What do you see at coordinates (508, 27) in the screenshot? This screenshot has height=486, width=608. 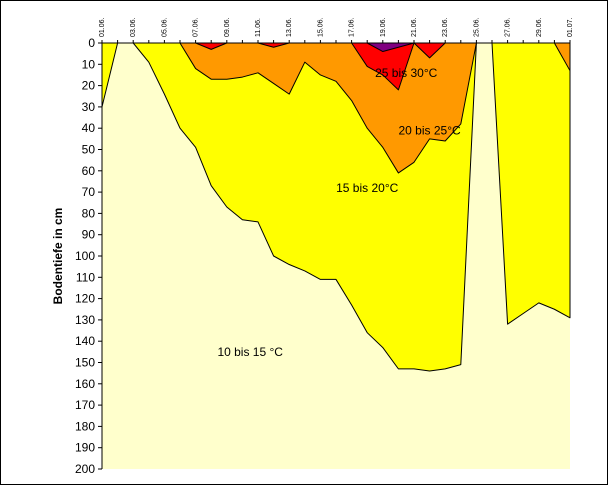 I see `x-tick-label: 27.06.` at bounding box center [508, 27].